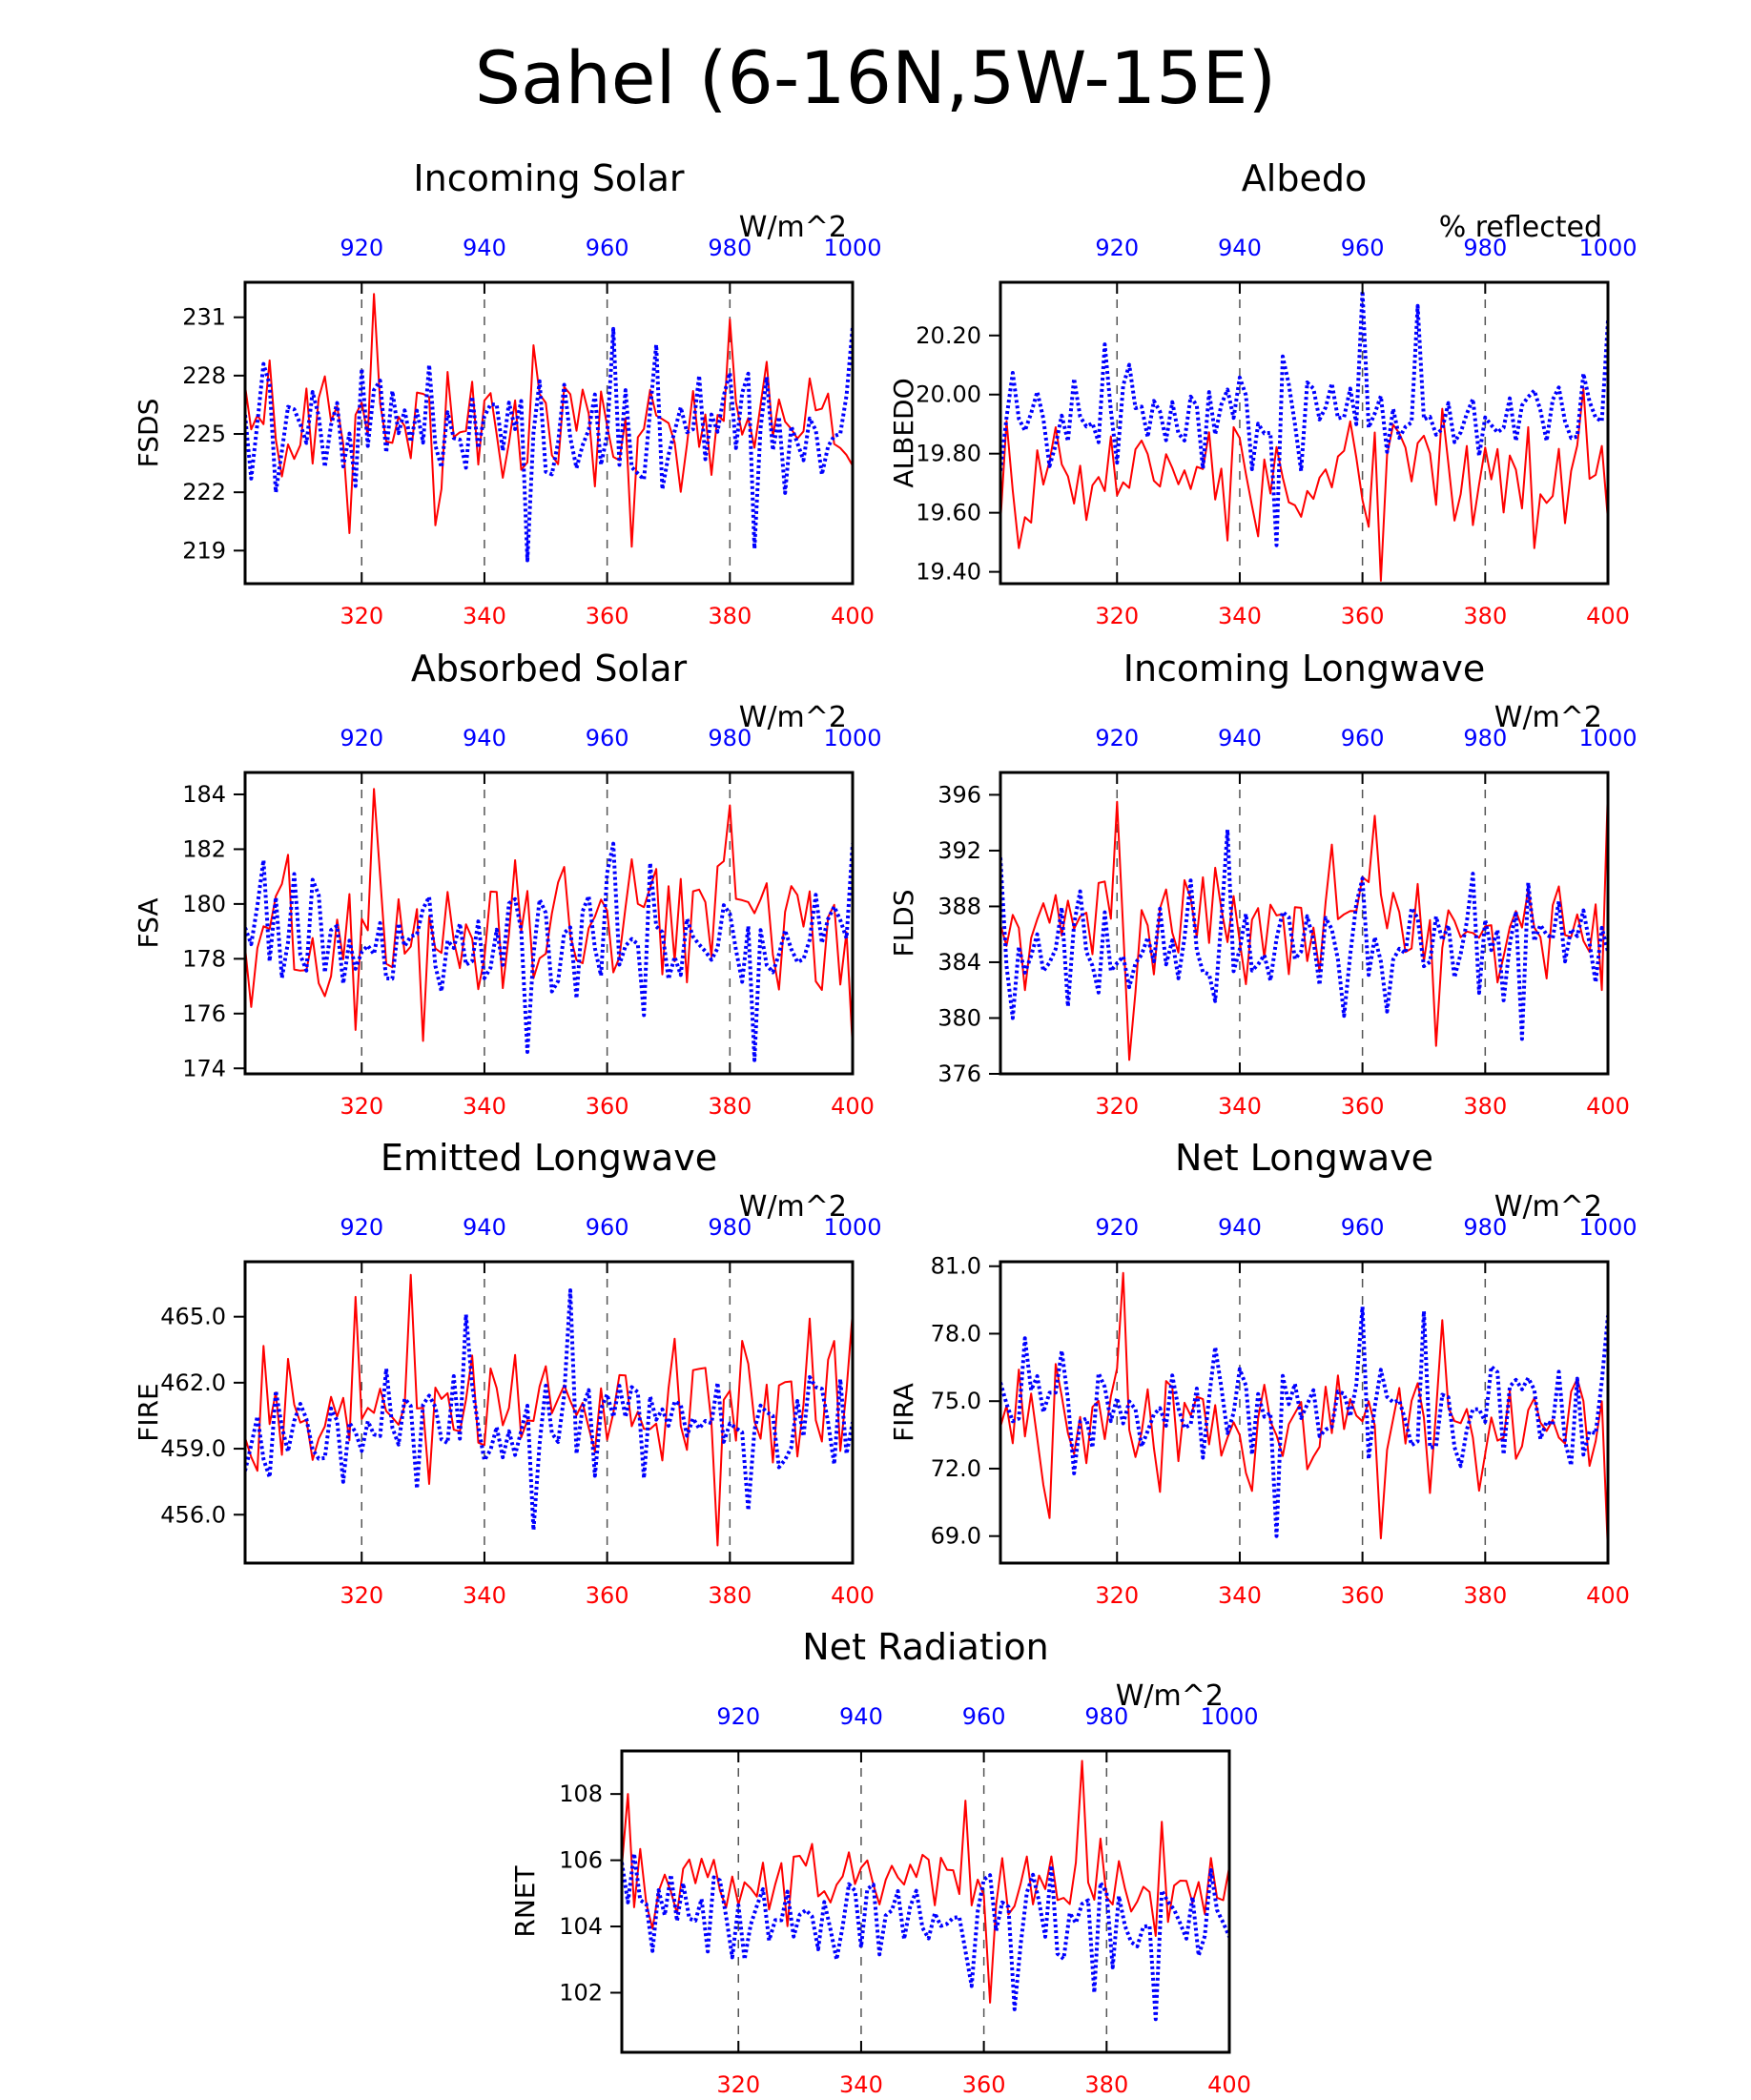 Image resolution: width=1751 pixels, height=2100 pixels. I want to click on y-tick-label: 106, so click(581, 1860).